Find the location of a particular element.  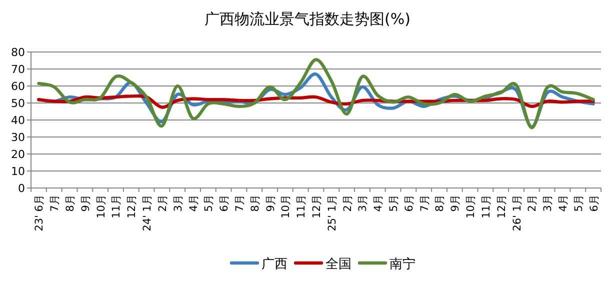

x-tick-label: 25' 1月 is located at coordinates (332, 213).